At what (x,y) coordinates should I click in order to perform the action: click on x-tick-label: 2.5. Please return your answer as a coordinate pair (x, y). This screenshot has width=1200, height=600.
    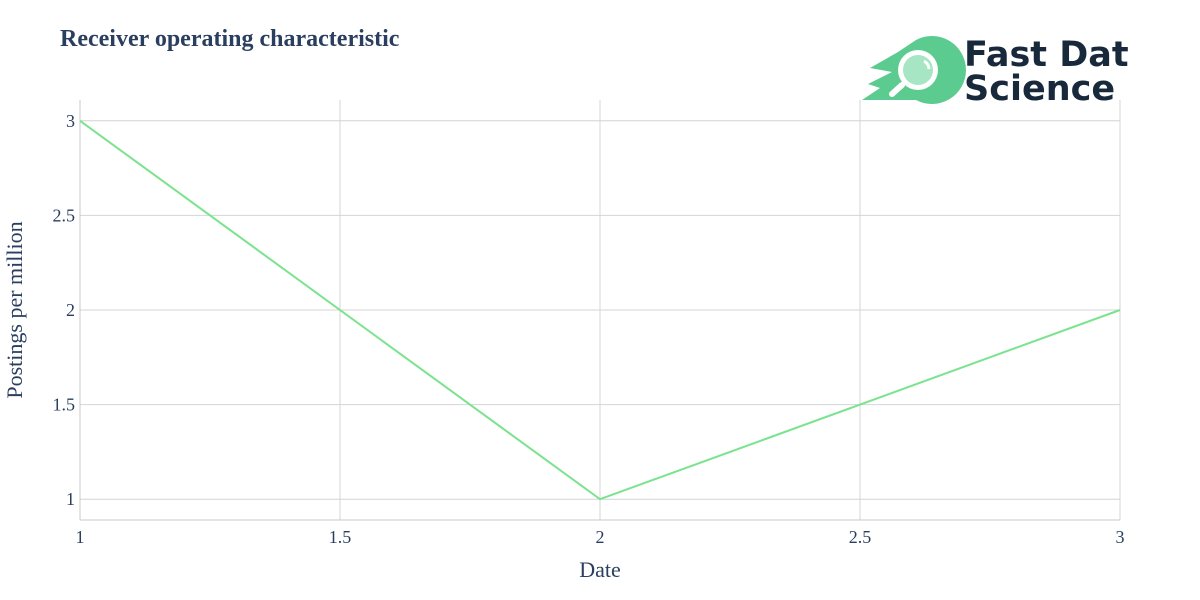
    Looking at the image, I should click on (860, 537).